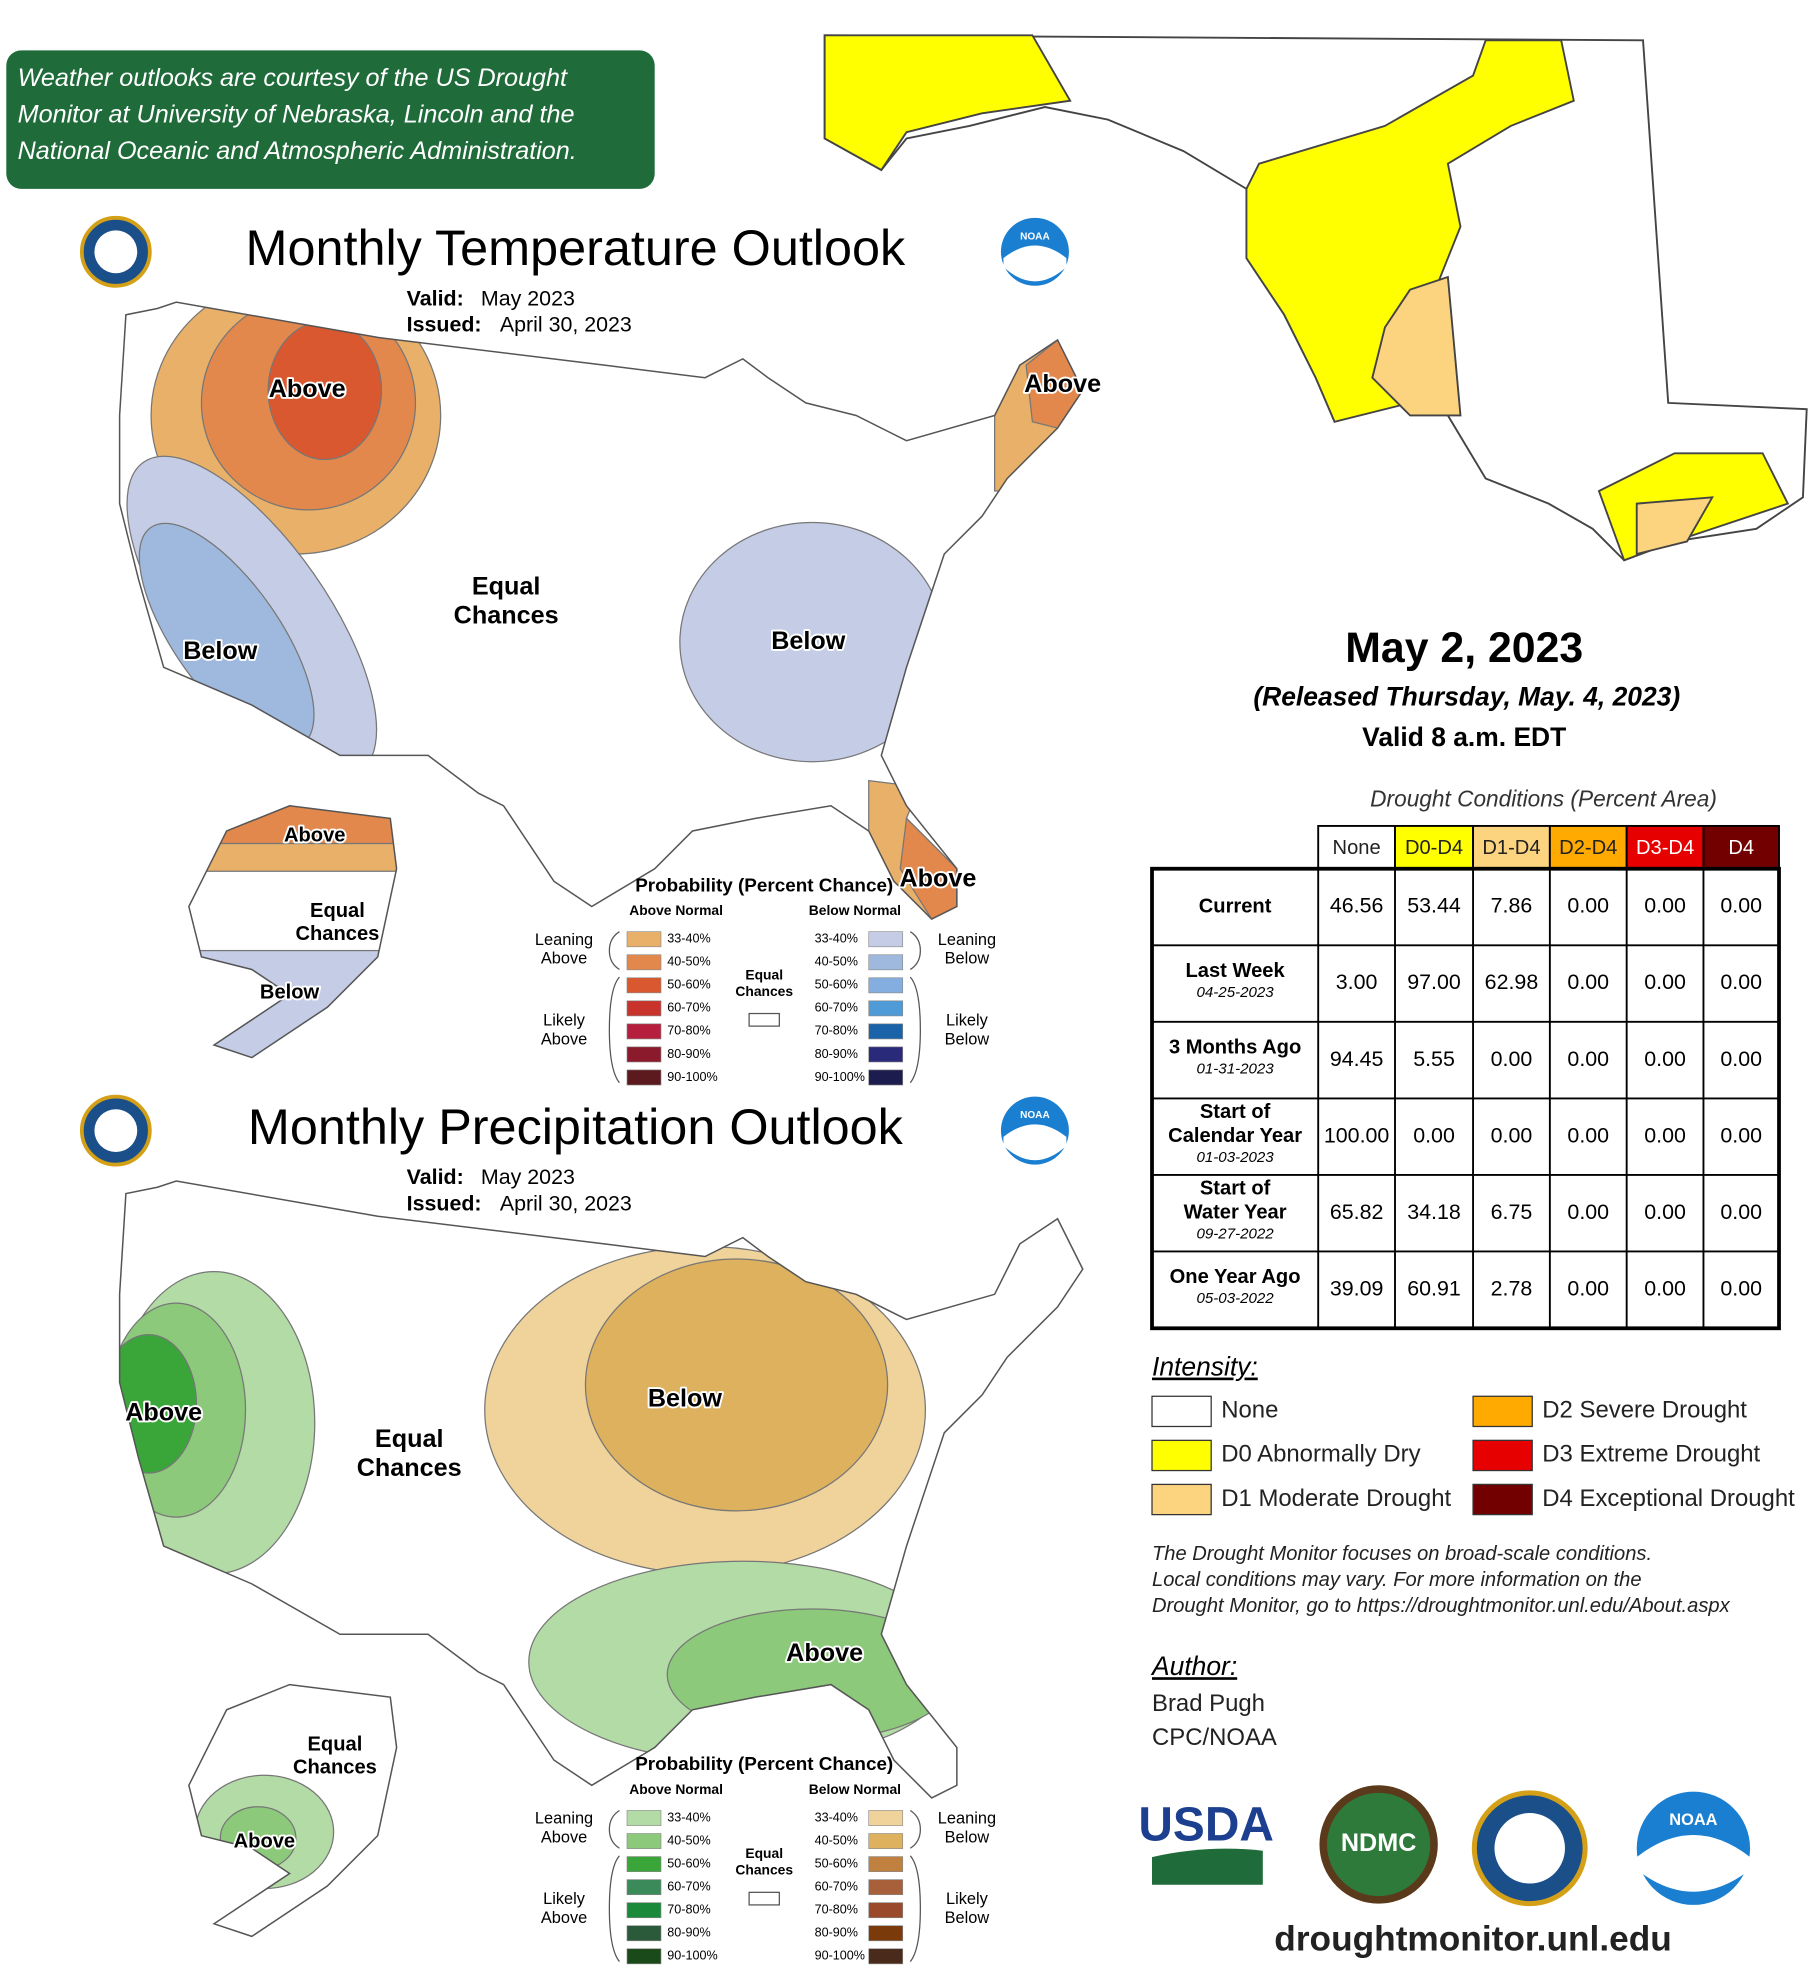 This screenshot has height=1967, width=1813. I want to click on header-cell, so click(1511, 847).